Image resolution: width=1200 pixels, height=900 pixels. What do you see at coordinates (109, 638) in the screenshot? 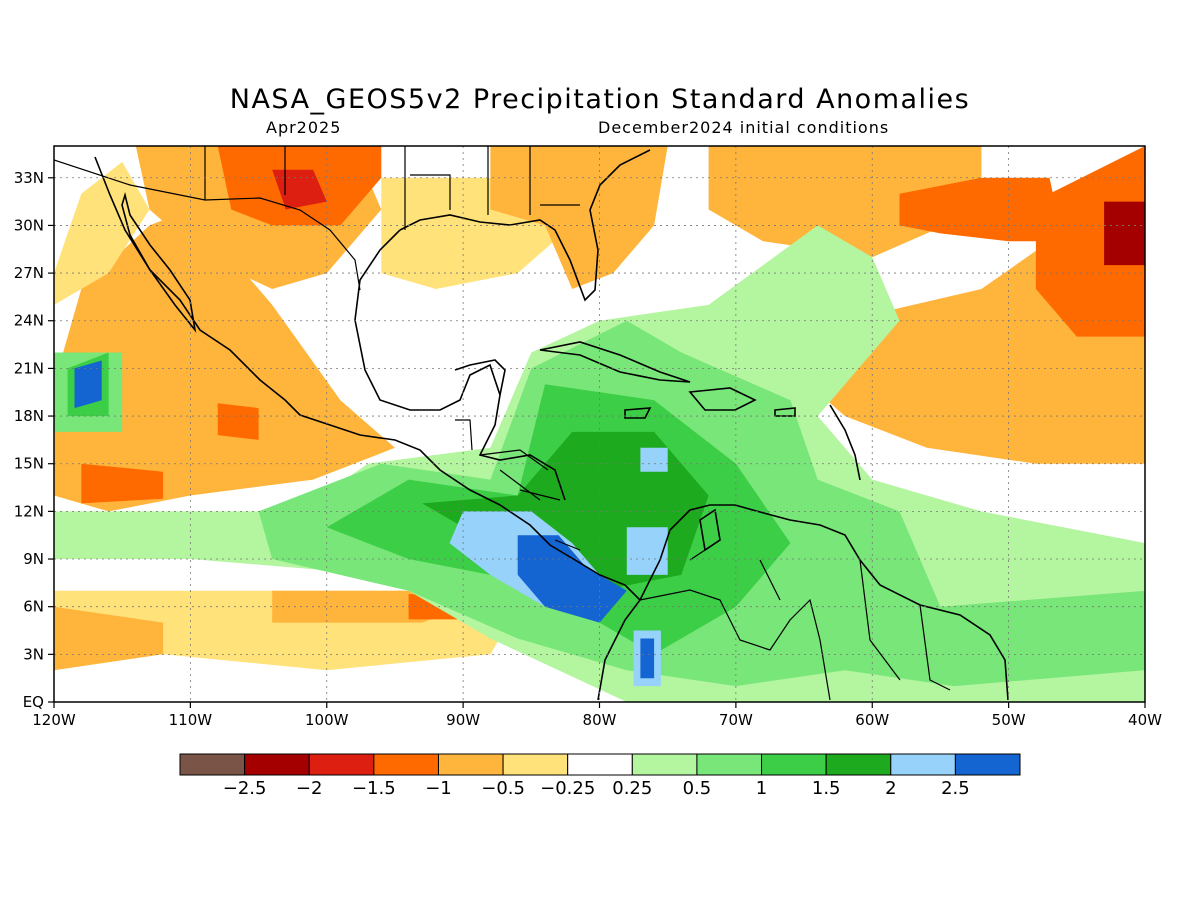
I see `anomaly-region-sw-pac-orange` at bounding box center [109, 638].